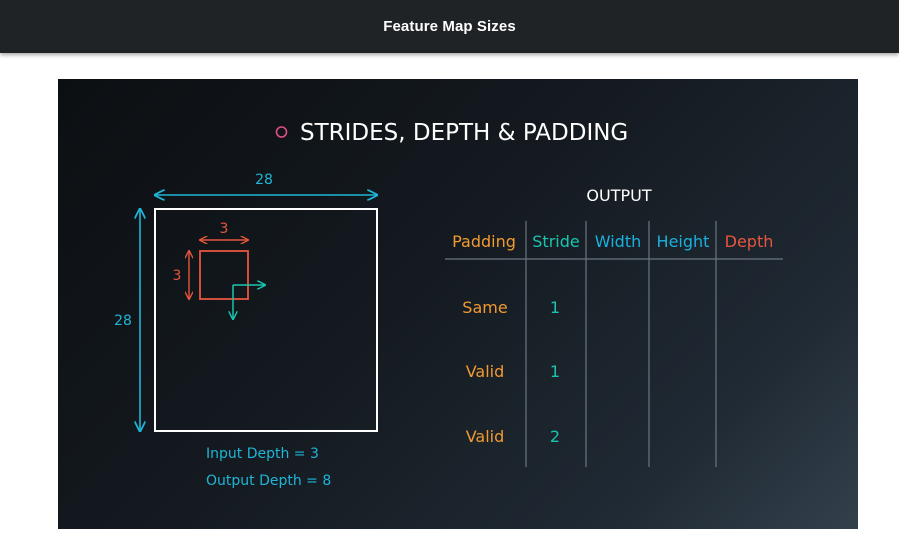 This screenshot has height=549, width=899. What do you see at coordinates (618, 241) in the screenshot?
I see `header-width: Width` at bounding box center [618, 241].